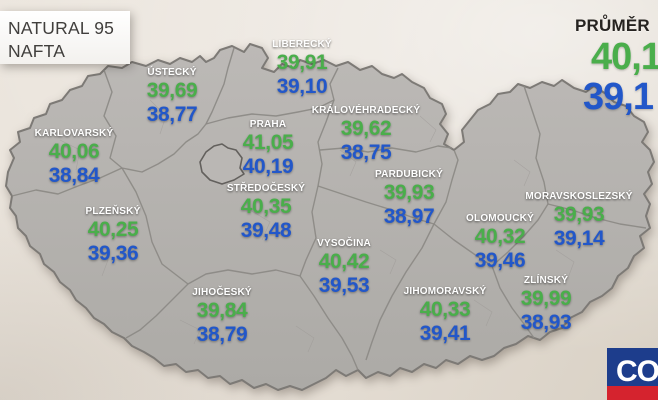  Describe the element at coordinates (500, 260) in the screenshot. I see `region-nafta-value: 39,46` at that location.